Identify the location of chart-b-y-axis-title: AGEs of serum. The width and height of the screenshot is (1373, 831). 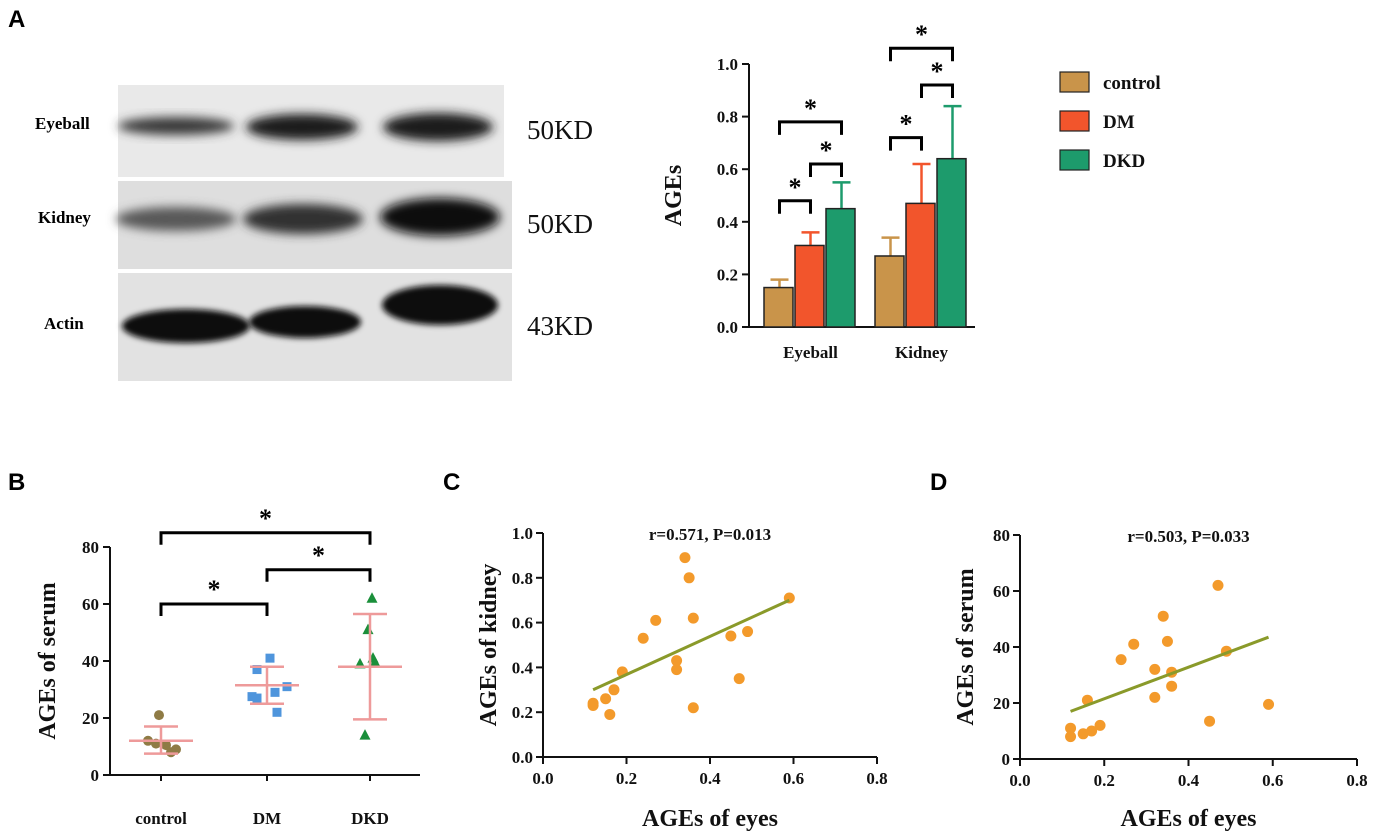
(48, 660).